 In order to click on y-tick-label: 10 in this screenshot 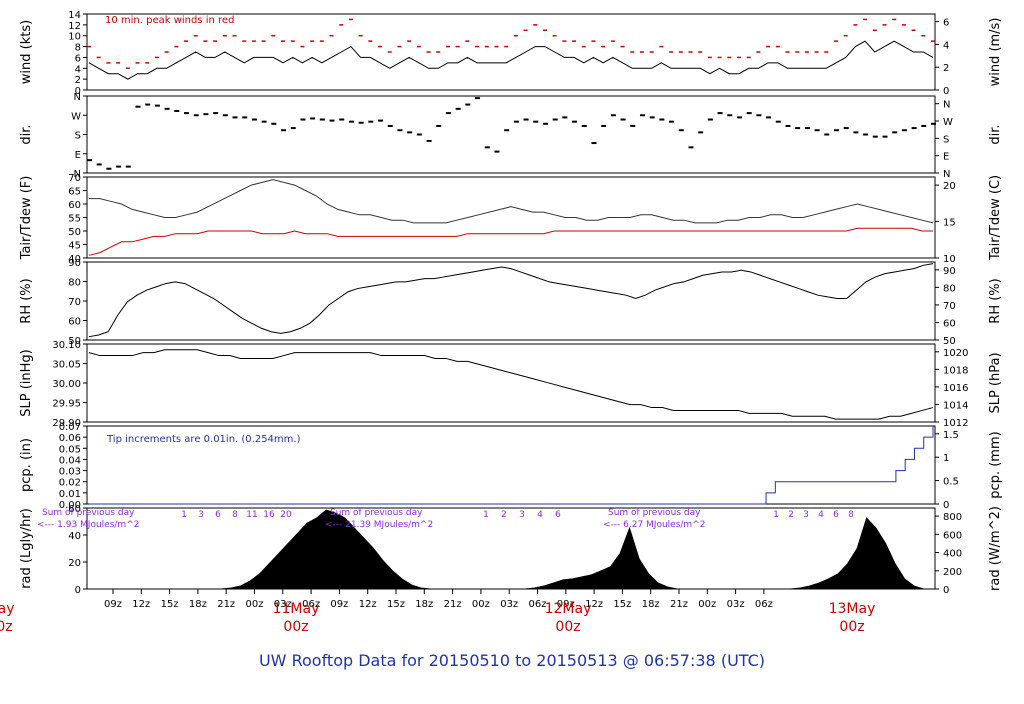, I will do `click(74, 37)`.